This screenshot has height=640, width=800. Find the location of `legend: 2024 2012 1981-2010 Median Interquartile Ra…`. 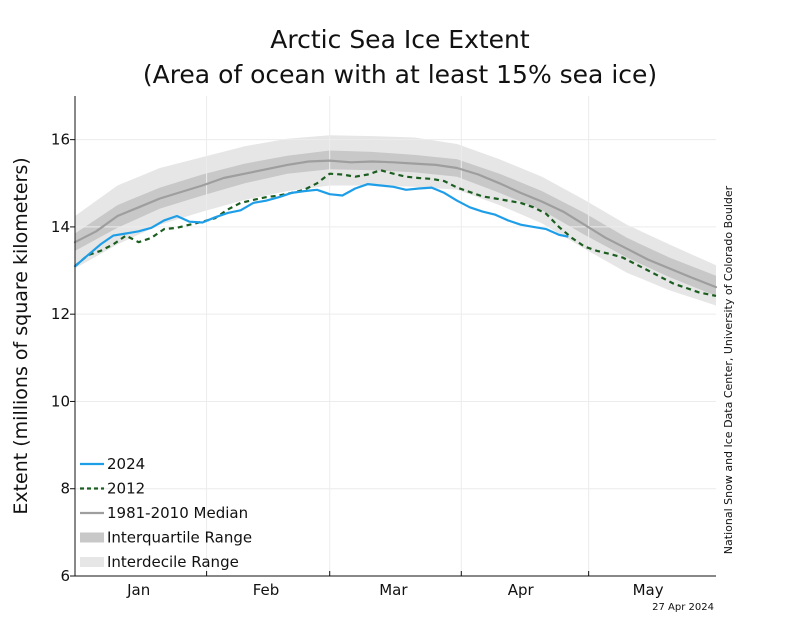

legend: 2024 2012 1981-2010 Median Interquartile Ra… is located at coordinates (166, 513).